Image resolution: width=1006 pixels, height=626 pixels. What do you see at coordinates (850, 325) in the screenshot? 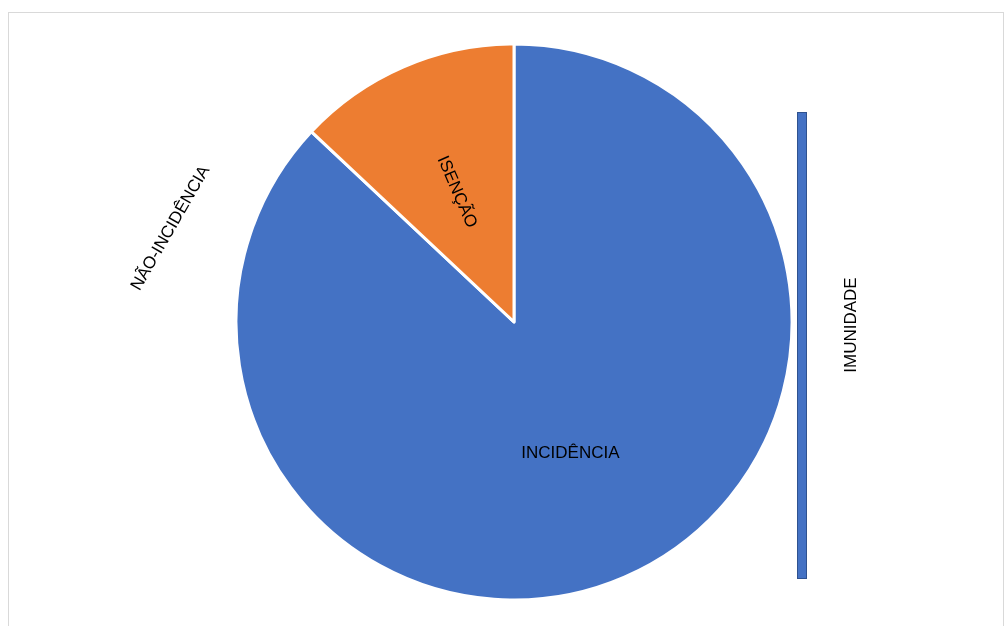
I see `text: IMUNIDADE` at bounding box center [850, 325].